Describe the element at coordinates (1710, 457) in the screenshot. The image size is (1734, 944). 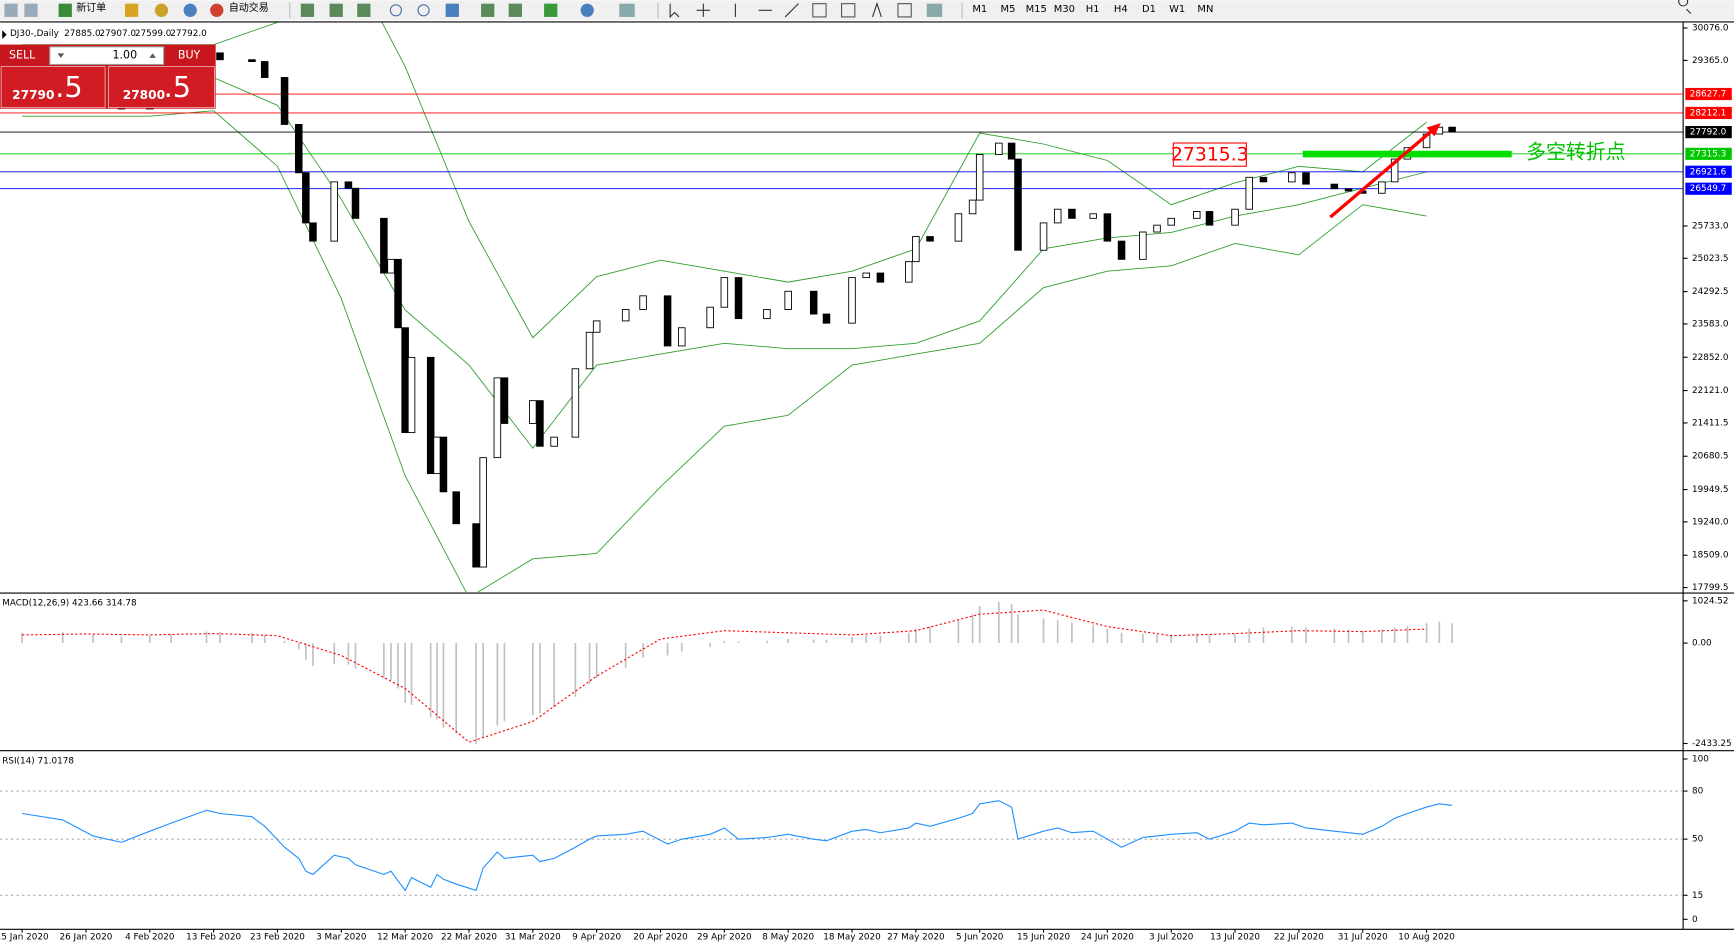
I see `y-tick-label: 20680.5` at that location.